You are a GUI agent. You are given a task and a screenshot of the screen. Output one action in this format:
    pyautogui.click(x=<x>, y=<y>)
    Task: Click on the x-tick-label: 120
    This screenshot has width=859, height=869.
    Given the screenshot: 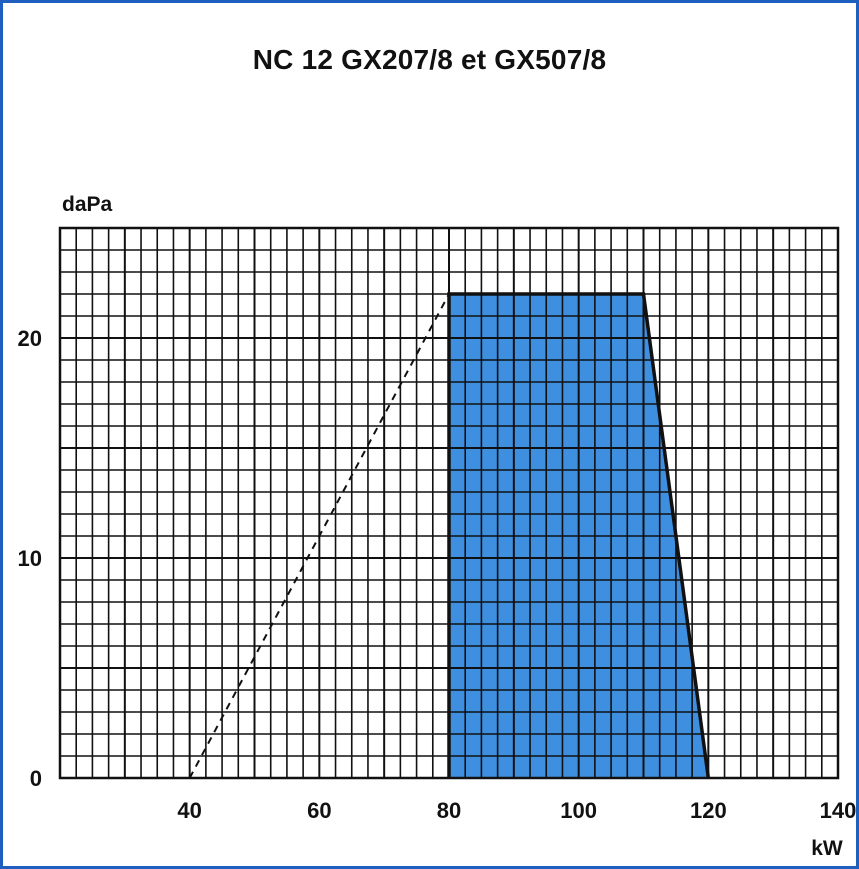 What is the action you would take?
    pyautogui.click(x=708, y=810)
    